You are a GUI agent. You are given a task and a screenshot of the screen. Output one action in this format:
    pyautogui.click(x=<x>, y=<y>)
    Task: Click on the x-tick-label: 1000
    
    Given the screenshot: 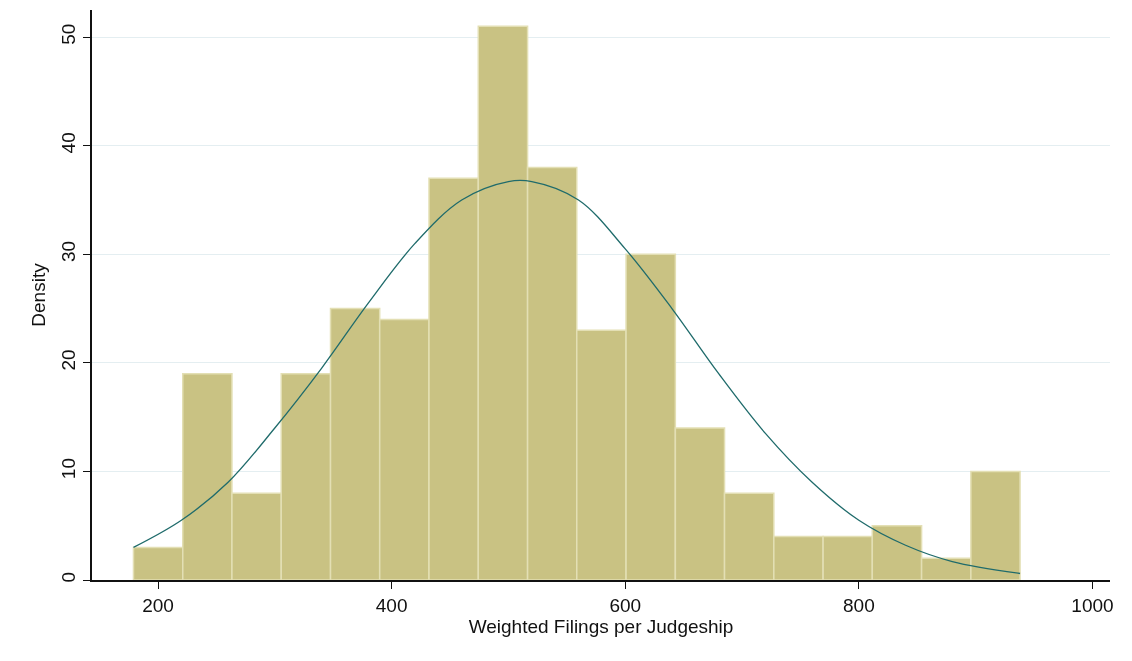 What is the action you would take?
    pyautogui.click(x=1092, y=605)
    